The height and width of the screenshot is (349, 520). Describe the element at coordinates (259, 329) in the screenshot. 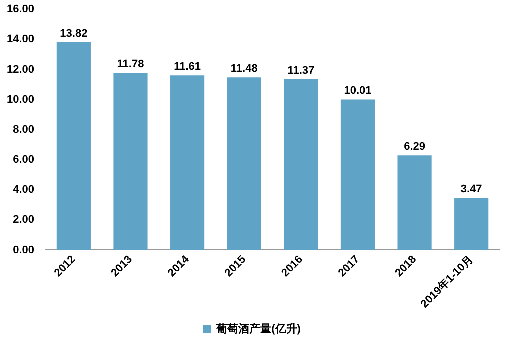

I see `legend-label: 葡萄酒产量(亿升)` at that location.